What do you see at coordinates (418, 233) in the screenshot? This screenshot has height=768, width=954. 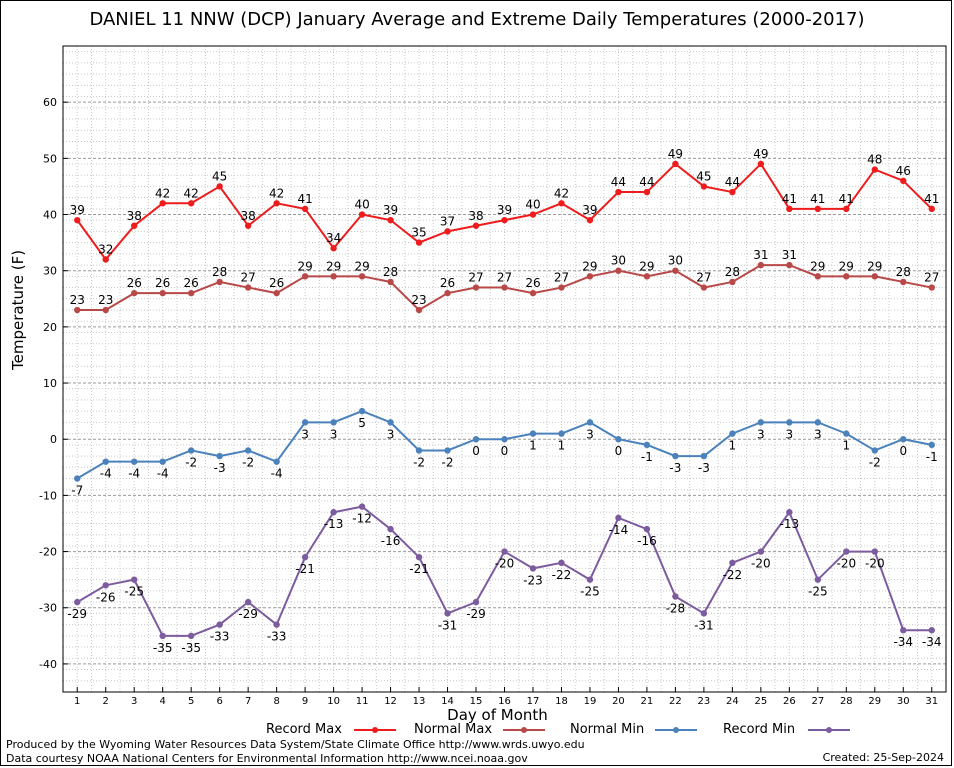 I see `data-label: 35` at bounding box center [418, 233].